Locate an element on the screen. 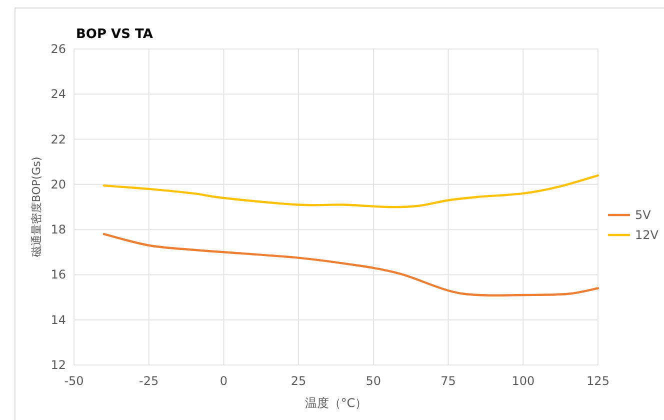 This screenshot has height=420, width=664. x-tick-label: 50 is located at coordinates (374, 381).